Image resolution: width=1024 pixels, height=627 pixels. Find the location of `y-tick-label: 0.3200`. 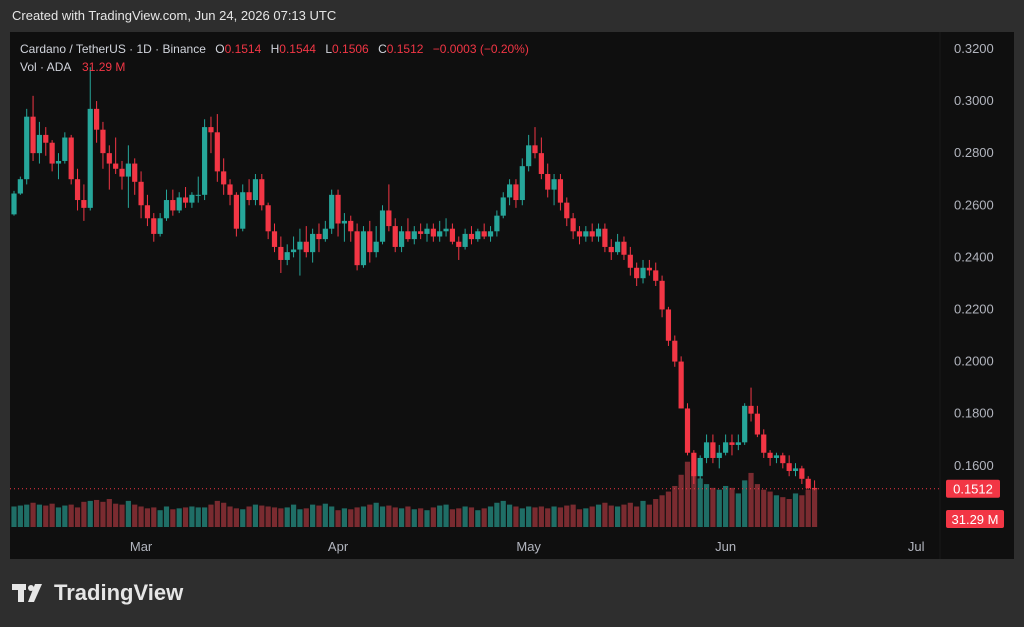

y-tick-label: 0.3200 is located at coordinates (974, 48).